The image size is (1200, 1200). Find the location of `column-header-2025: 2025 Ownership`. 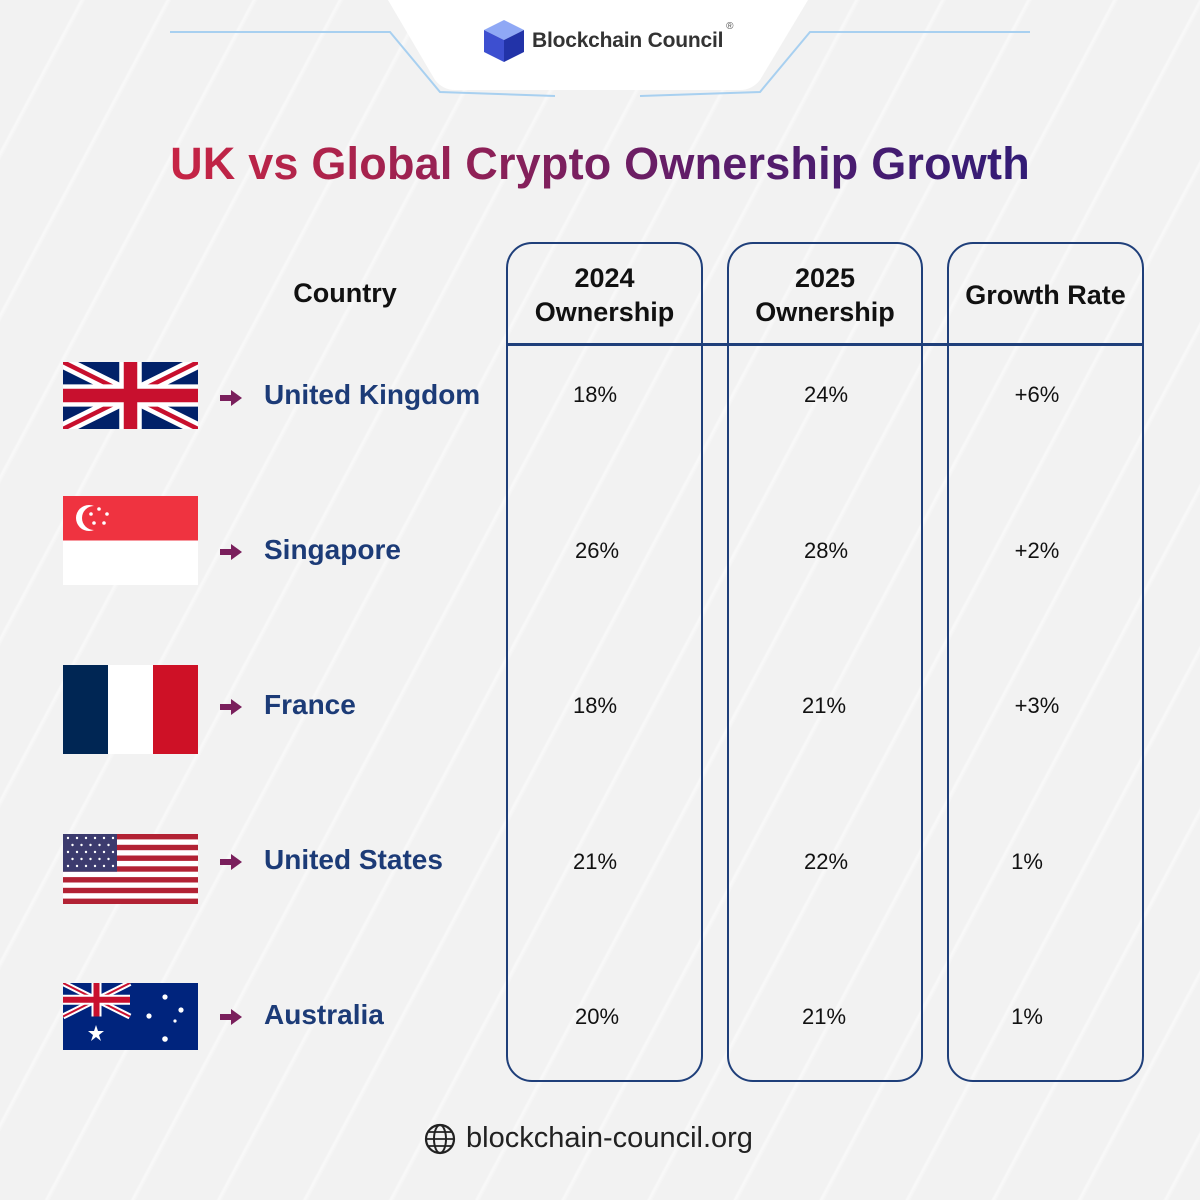

column-header-2025: 2025 Ownership is located at coordinates (825, 295).